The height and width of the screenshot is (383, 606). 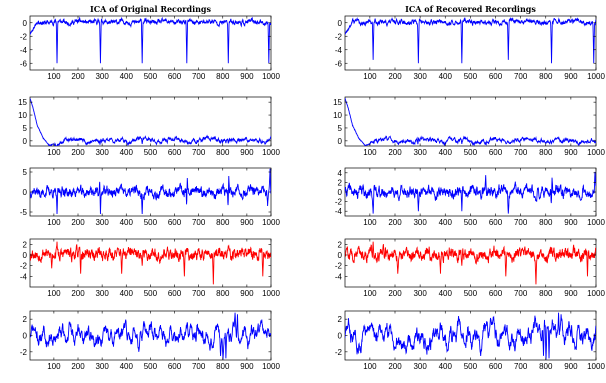 I want to click on subplot-left-4: 100 200 300 400 500 600 700 800 900 1000 2 0 -2, so click(x=150, y=340).